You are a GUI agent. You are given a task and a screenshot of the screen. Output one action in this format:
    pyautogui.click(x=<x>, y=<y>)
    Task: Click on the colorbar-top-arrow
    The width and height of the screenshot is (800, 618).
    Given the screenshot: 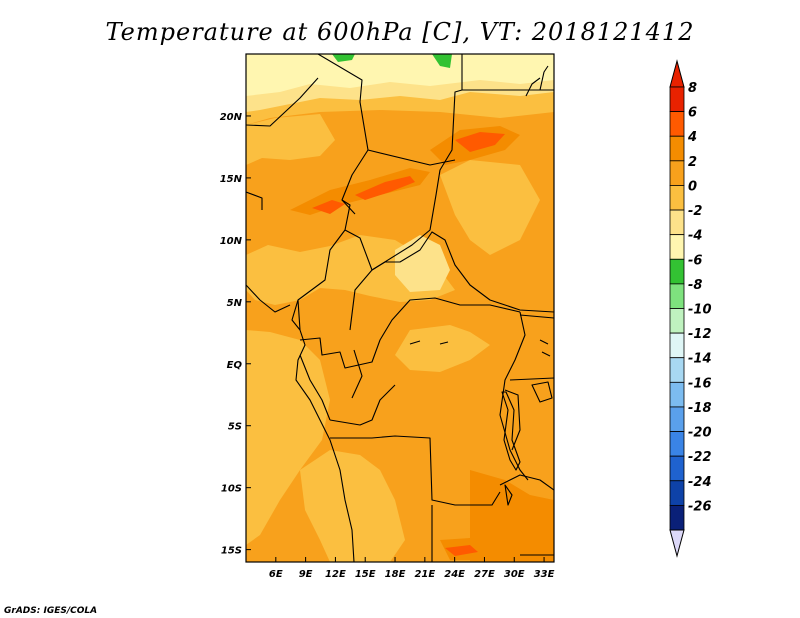 What is the action you would take?
    pyautogui.click(x=677, y=73)
    